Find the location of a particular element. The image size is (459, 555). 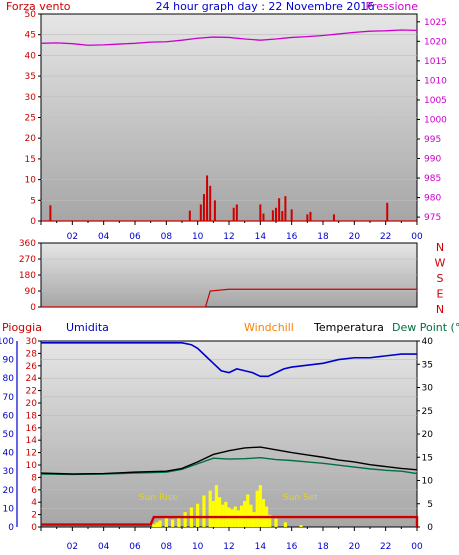

humidity-tick-label: 90 is located at coordinates (9, 361).